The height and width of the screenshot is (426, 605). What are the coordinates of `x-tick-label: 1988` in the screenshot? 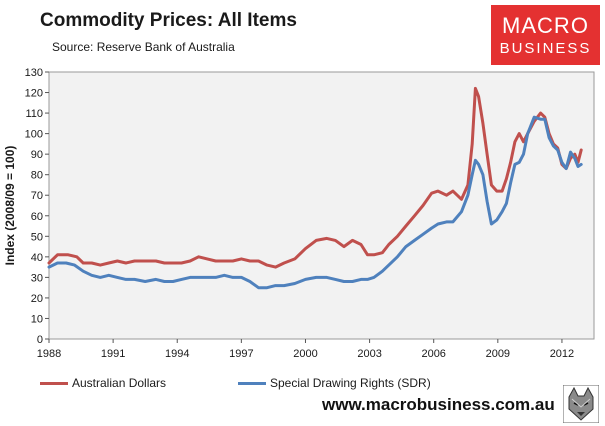 It's located at (49, 354).